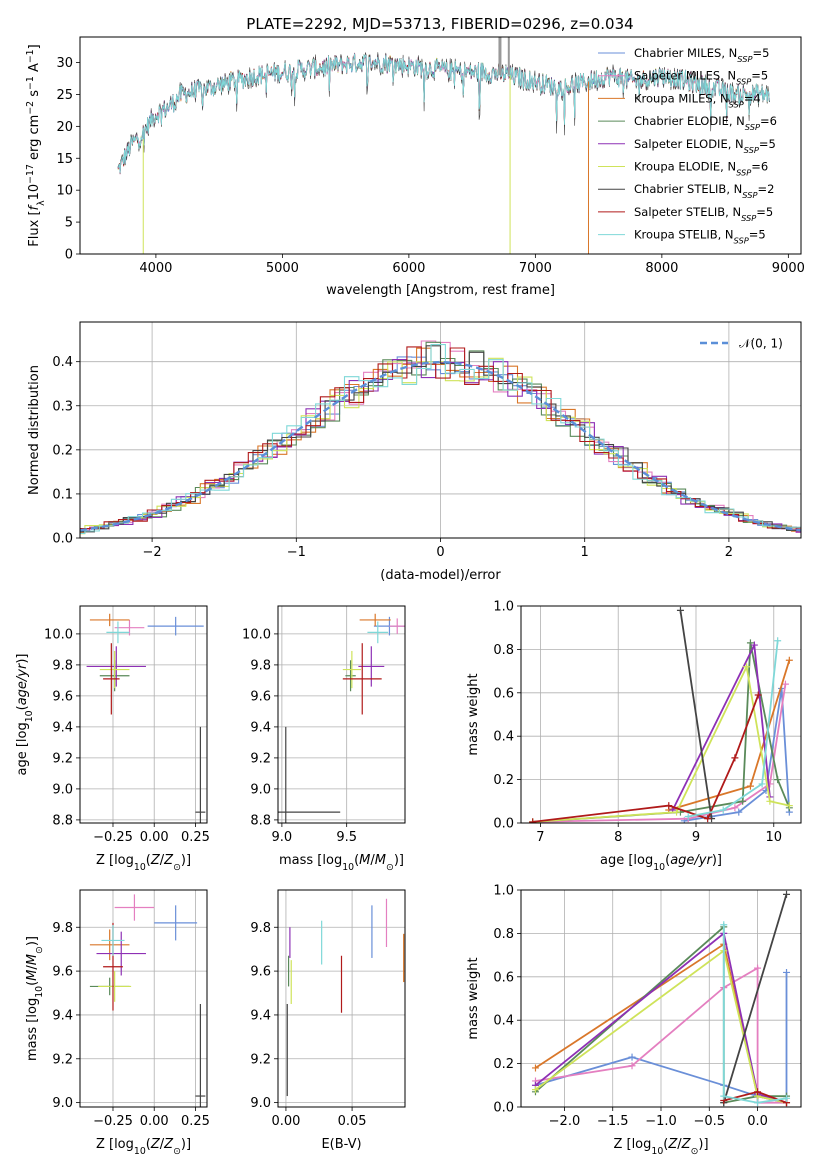  What do you see at coordinates (282, 268) in the screenshot?
I see `x-tick-label: 5000` at bounding box center [282, 268].